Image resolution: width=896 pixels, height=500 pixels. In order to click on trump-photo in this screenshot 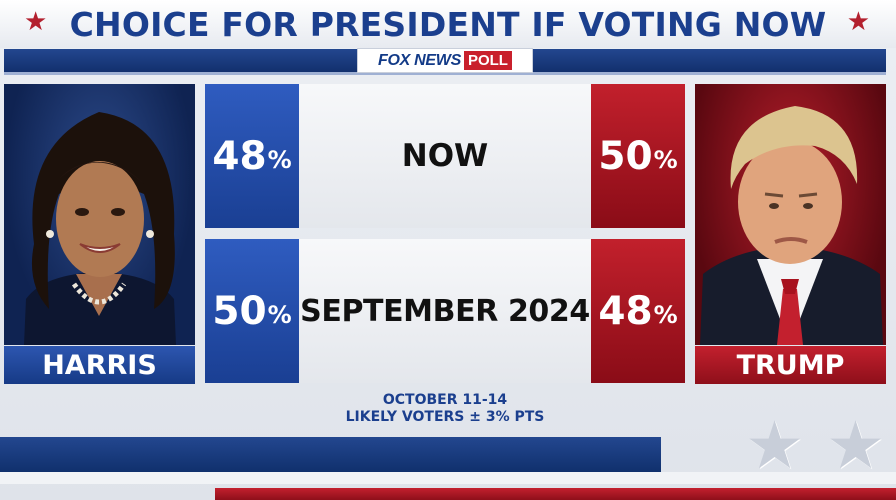, I will do `click(790, 214)`.